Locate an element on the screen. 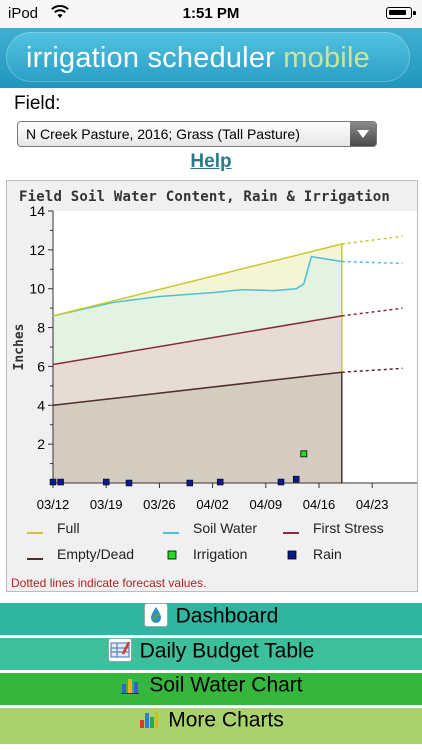  full-line is located at coordinates (197, 280).